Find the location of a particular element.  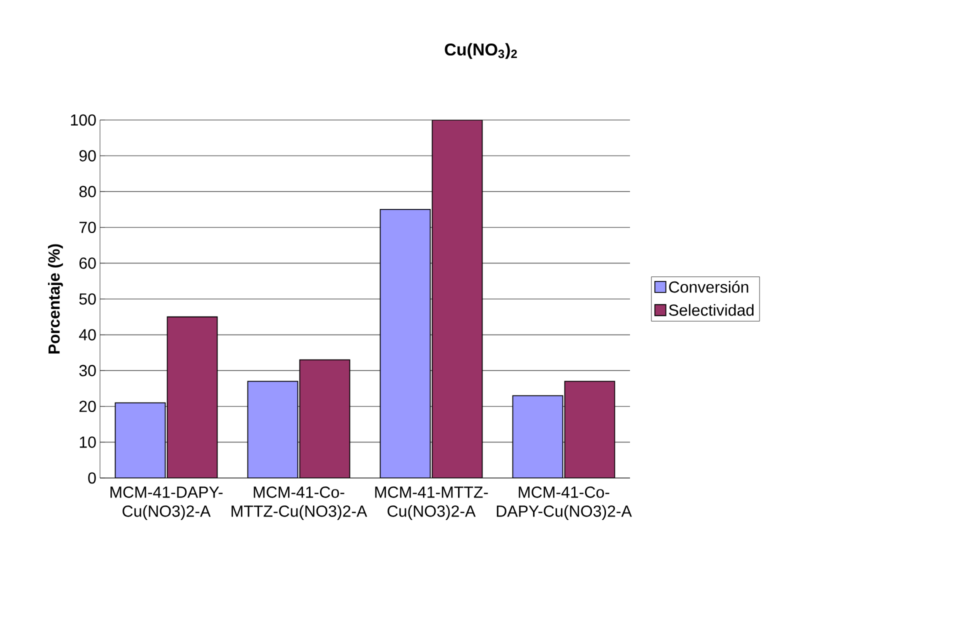

y-tick-label: 60 is located at coordinates (87, 263).